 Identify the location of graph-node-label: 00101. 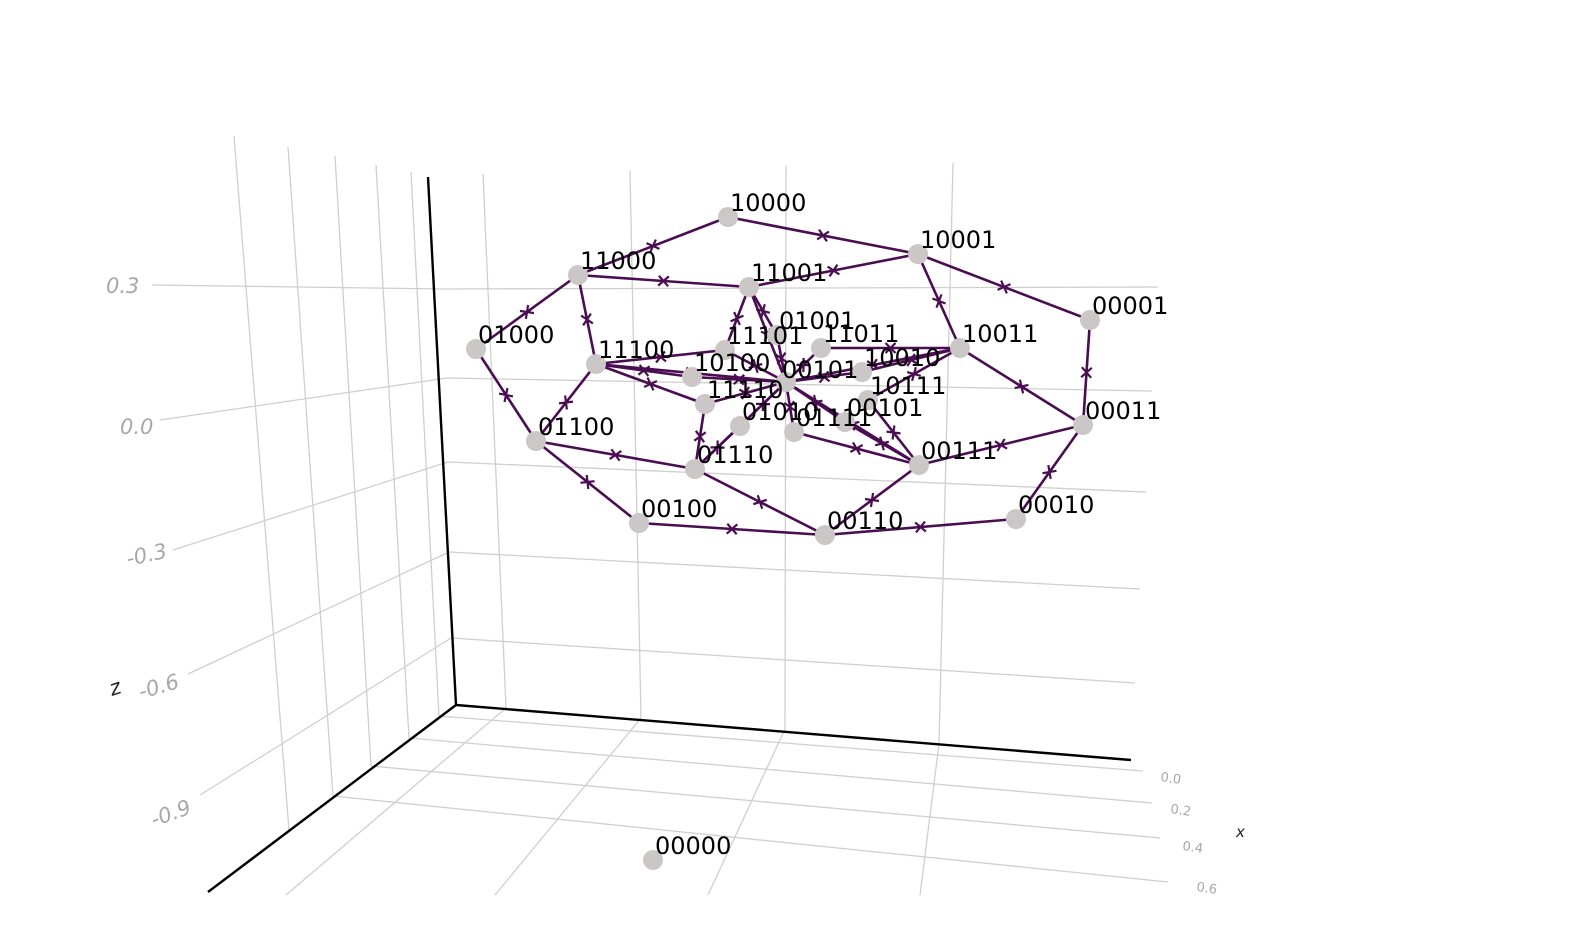
(885, 408).